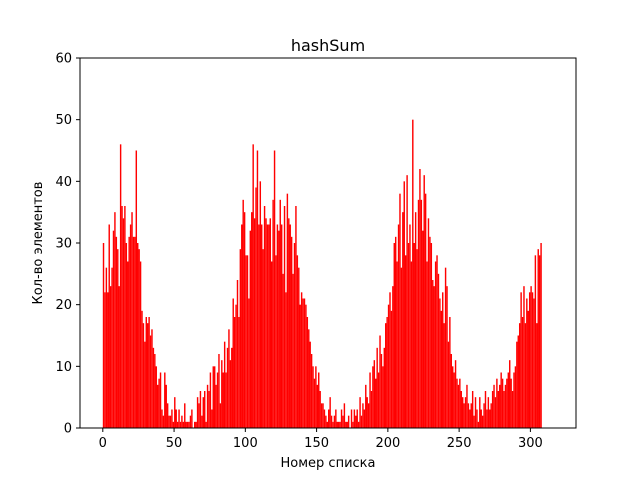 The width and height of the screenshot is (640, 480). What do you see at coordinates (63, 182) in the screenshot?
I see `y-tick-label: 40` at bounding box center [63, 182].